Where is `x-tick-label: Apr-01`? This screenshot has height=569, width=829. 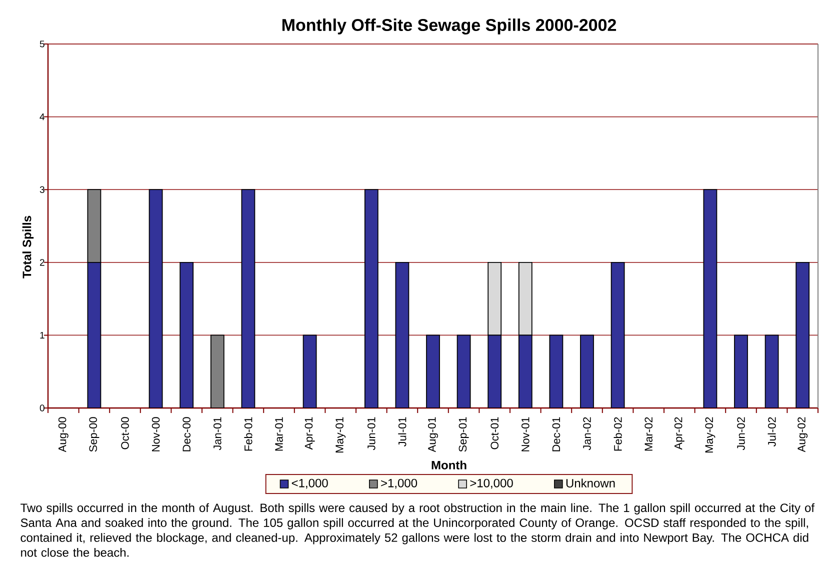 x-tick-label: Apr-01 is located at coordinates (309, 433).